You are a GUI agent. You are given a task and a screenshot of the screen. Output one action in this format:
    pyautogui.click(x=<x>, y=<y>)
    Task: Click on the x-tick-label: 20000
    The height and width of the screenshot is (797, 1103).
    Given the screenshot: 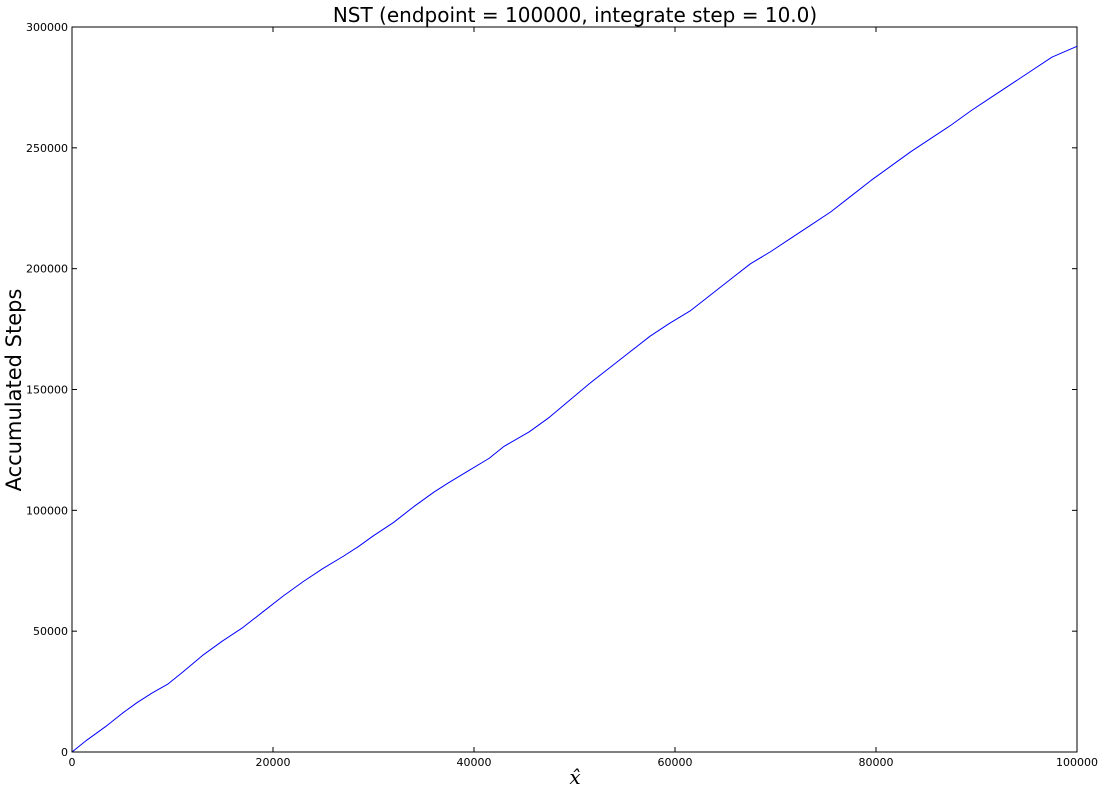 What is the action you would take?
    pyautogui.click(x=273, y=762)
    